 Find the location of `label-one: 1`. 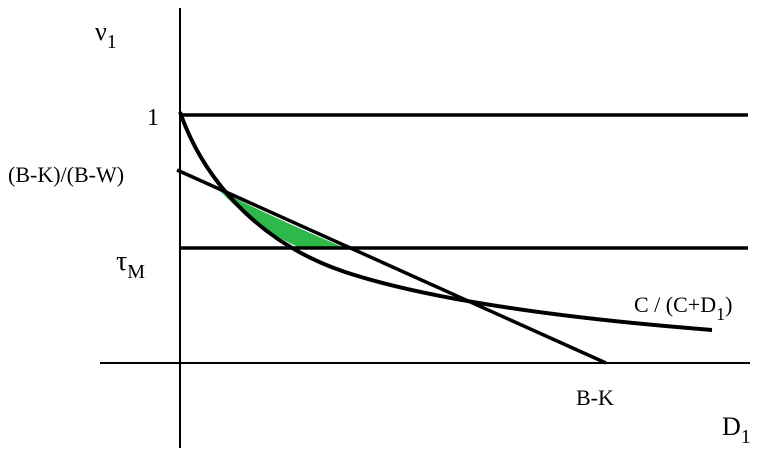

label-one: 1 is located at coordinates (153, 118).